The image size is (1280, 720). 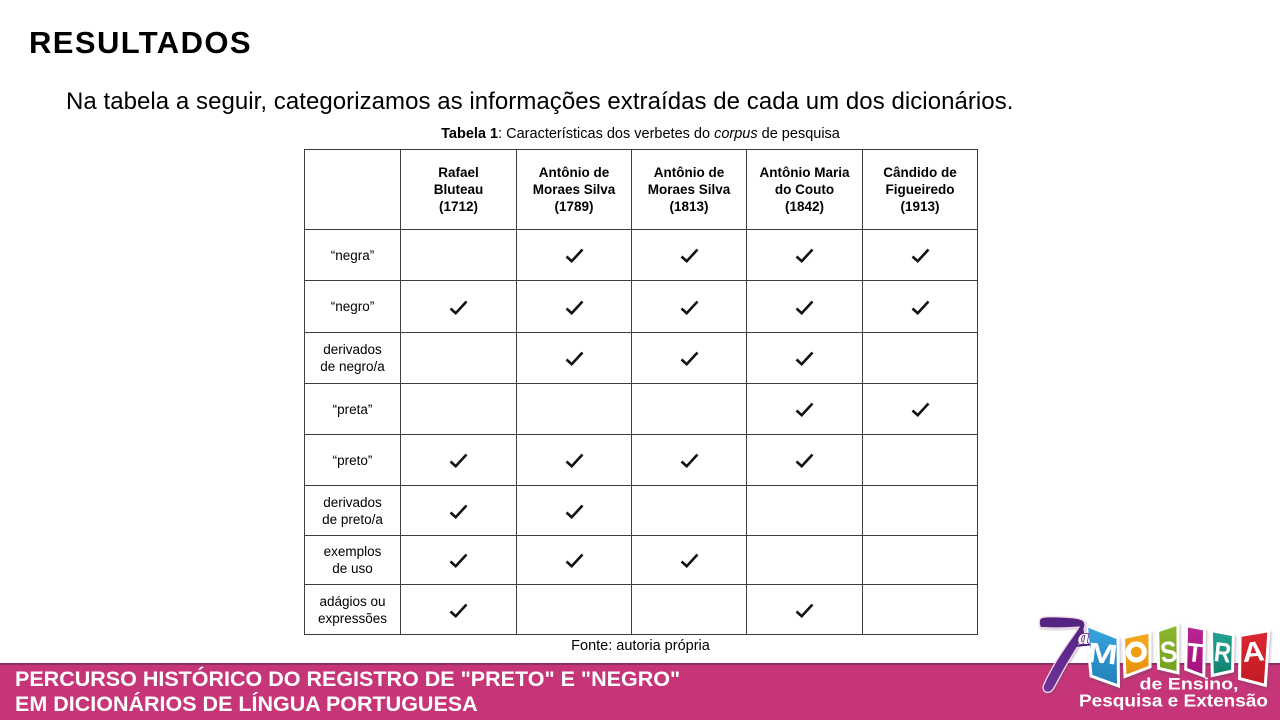 What do you see at coordinates (1173, 701) in the screenshot?
I see `svg-text: Pesquisa e Extensão` at bounding box center [1173, 701].